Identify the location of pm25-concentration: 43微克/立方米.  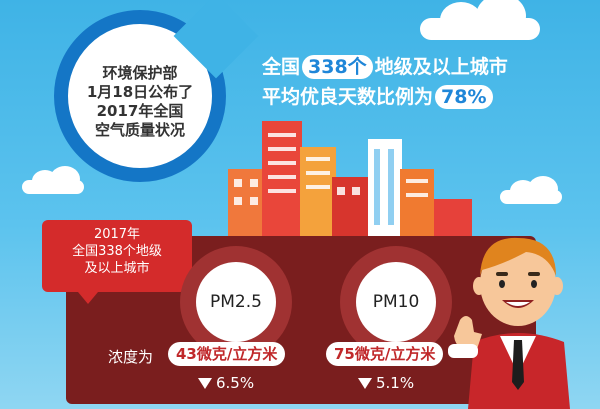
(227, 354).